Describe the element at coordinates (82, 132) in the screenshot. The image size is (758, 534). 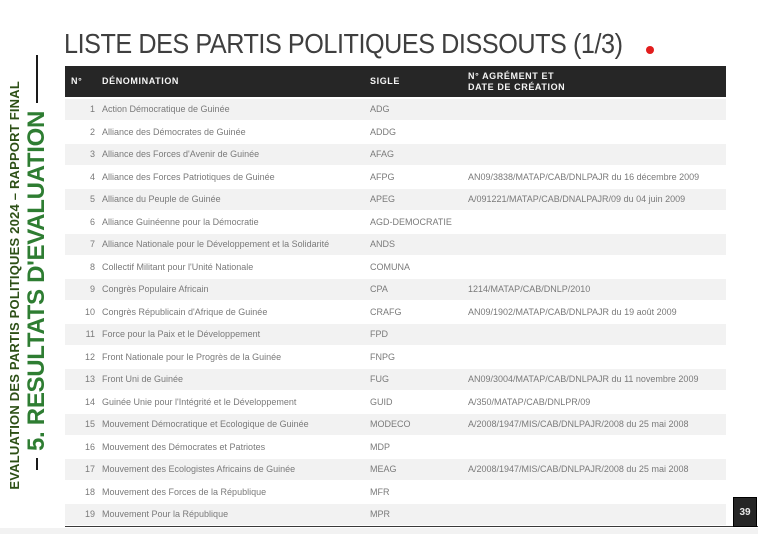
I see `cell-num: 2` at that location.